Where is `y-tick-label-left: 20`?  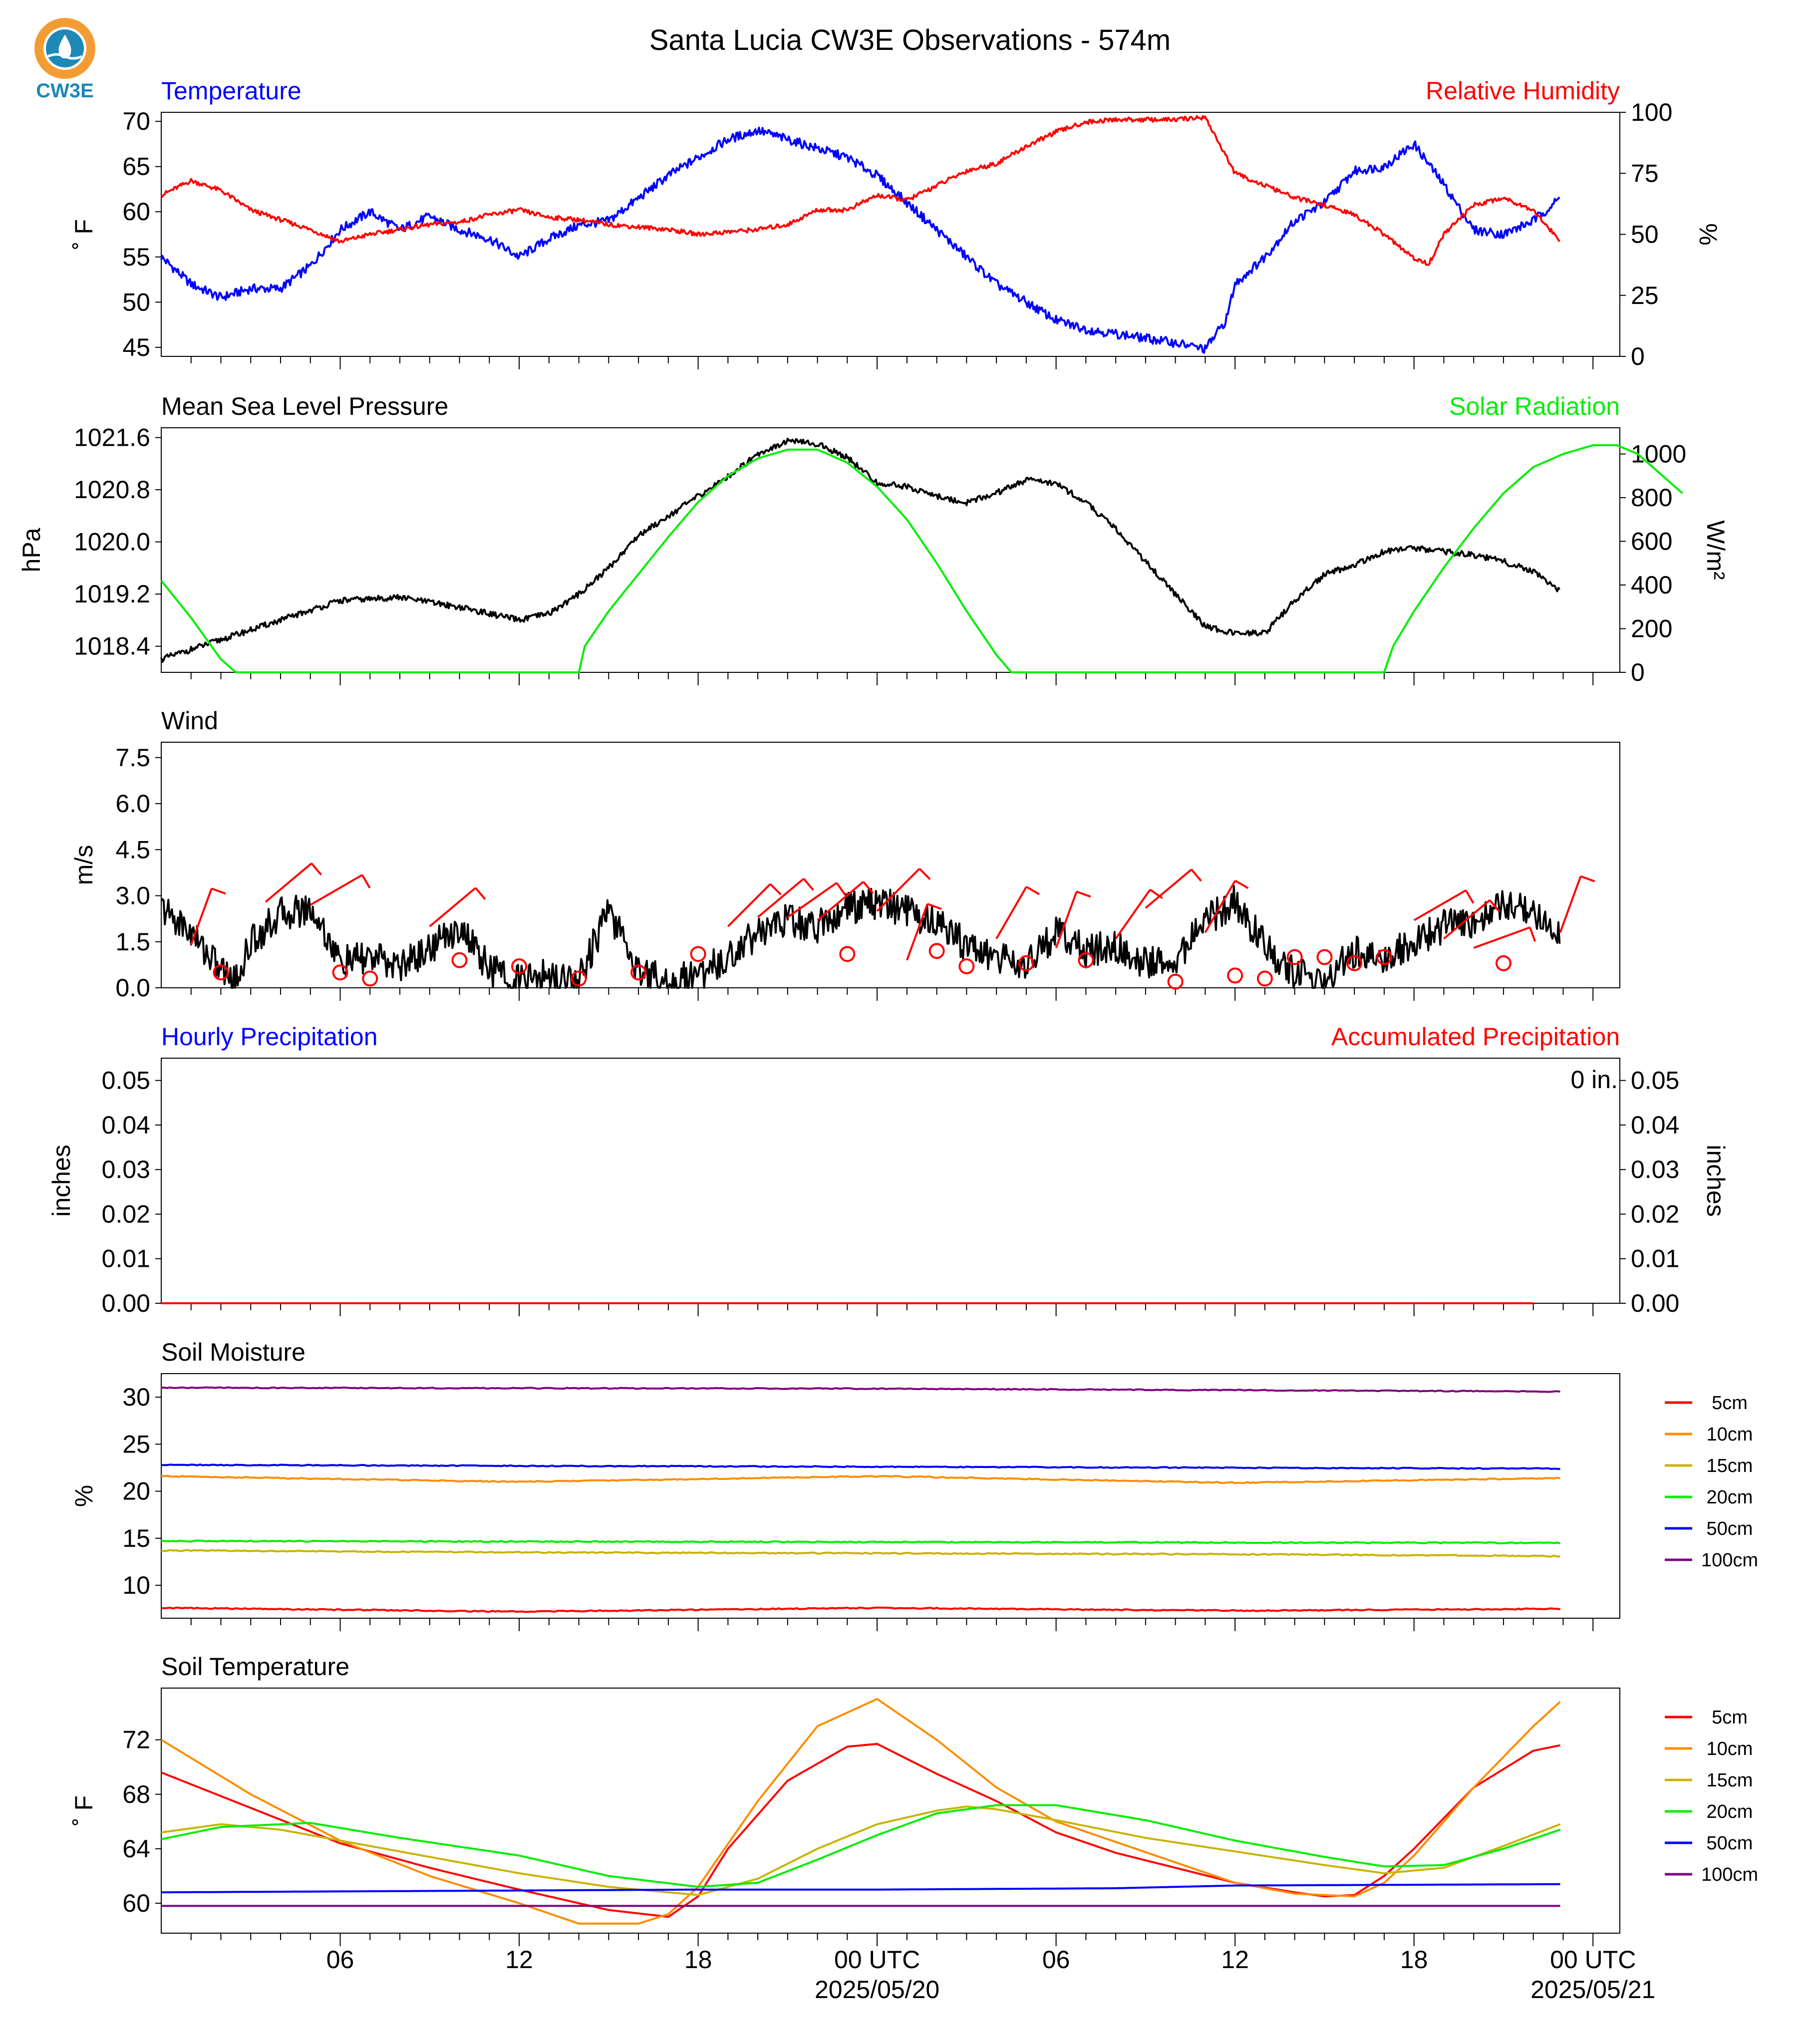 y-tick-label-left: 20 is located at coordinates (136, 1491).